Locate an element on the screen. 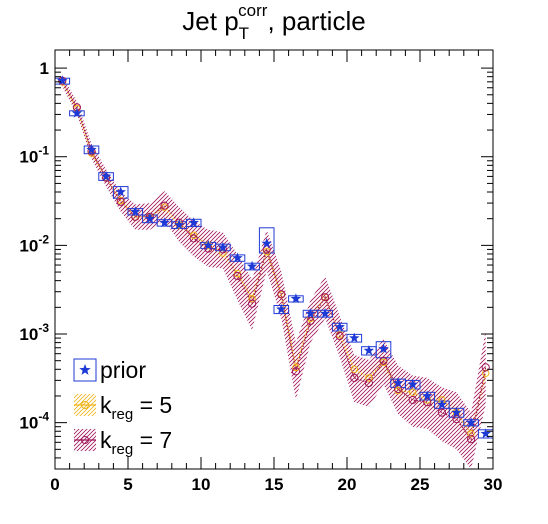  legend-label-tail: = 5 is located at coordinates (152, 405).